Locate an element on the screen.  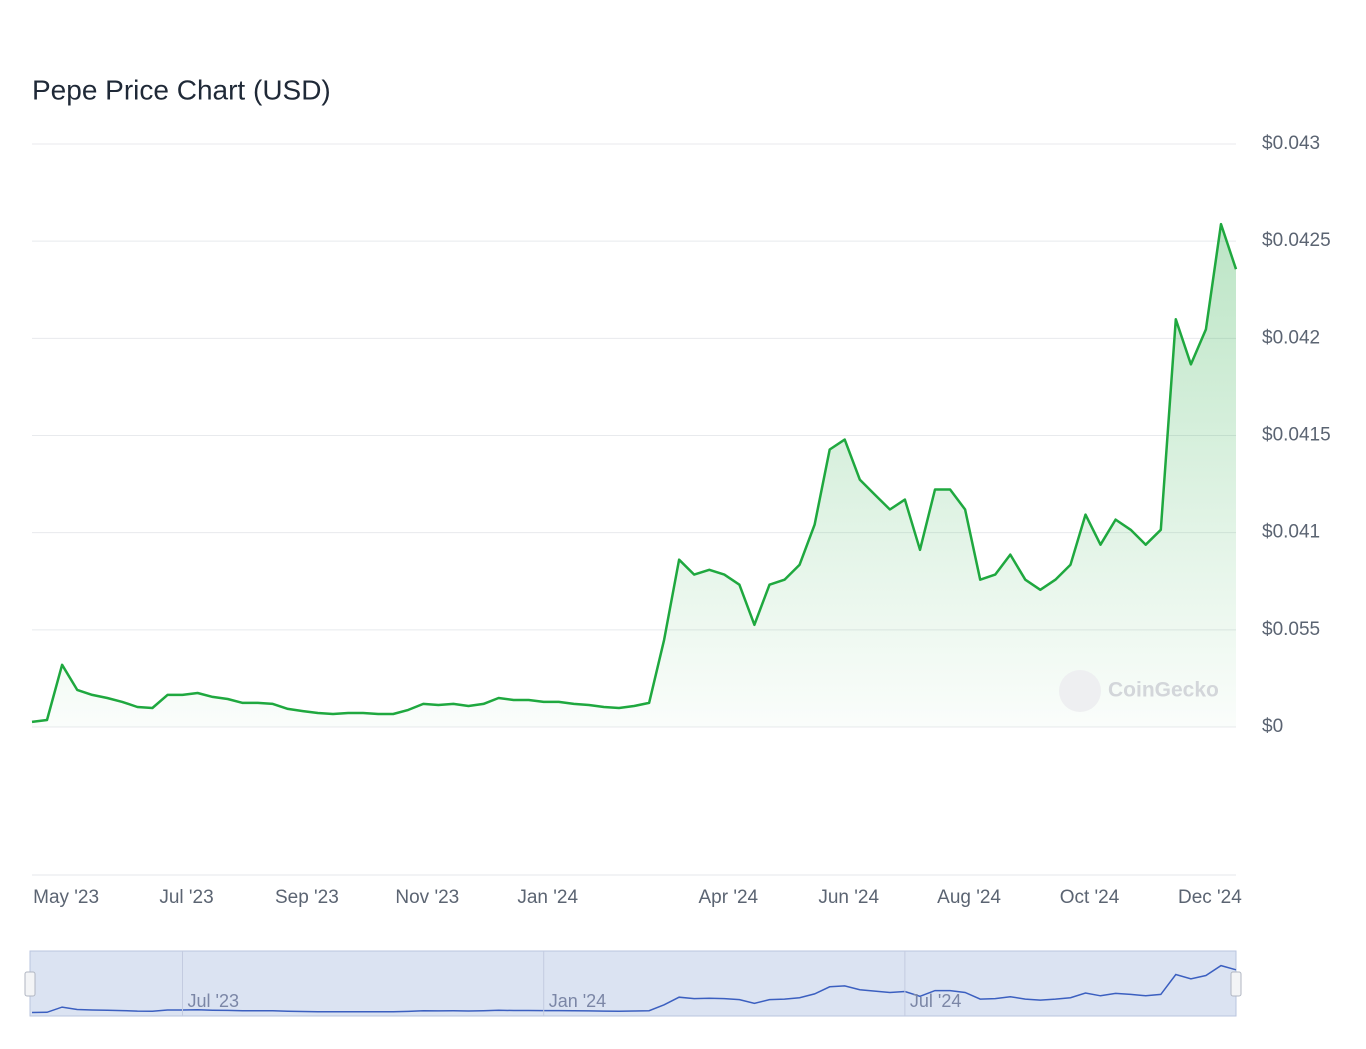
x-tick-label: Sep '23 is located at coordinates (307, 897).